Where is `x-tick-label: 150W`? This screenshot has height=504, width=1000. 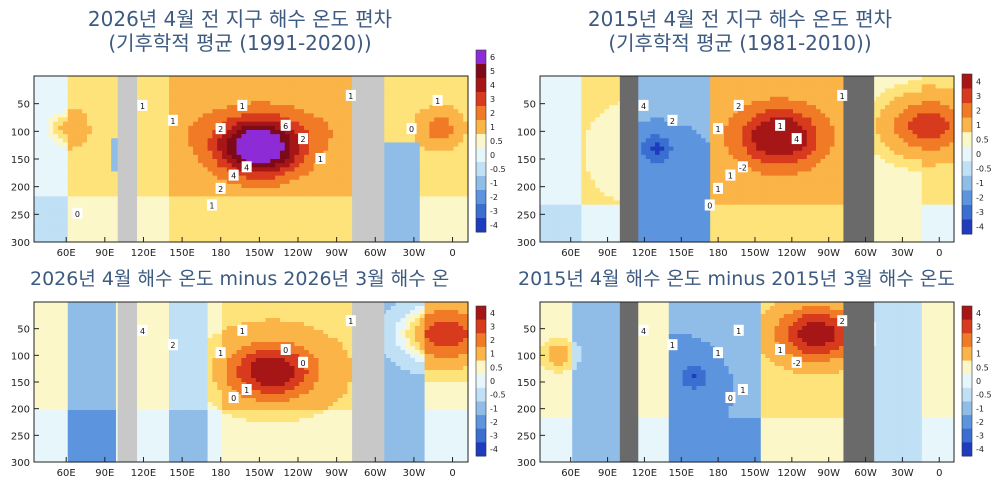
x-tick-label: 150W is located at coordinates (259, 253).